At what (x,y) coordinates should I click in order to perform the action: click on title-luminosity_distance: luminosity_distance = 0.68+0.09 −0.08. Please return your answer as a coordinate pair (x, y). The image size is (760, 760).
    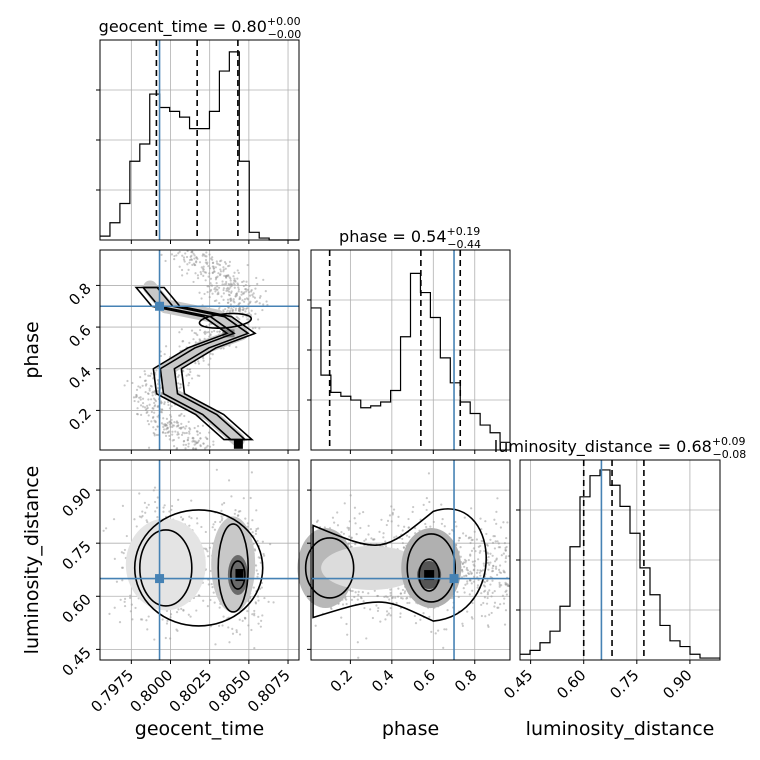
    Looking at the image, I should click on (620, 448).